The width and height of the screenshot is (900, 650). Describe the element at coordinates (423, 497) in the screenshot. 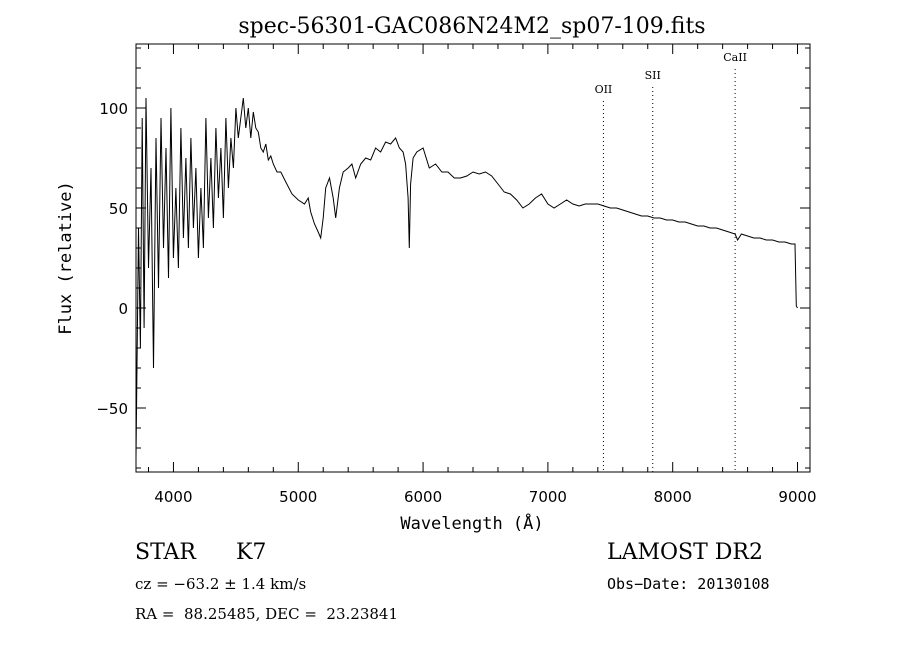

I see `x-tick-label: 6000` at that location.